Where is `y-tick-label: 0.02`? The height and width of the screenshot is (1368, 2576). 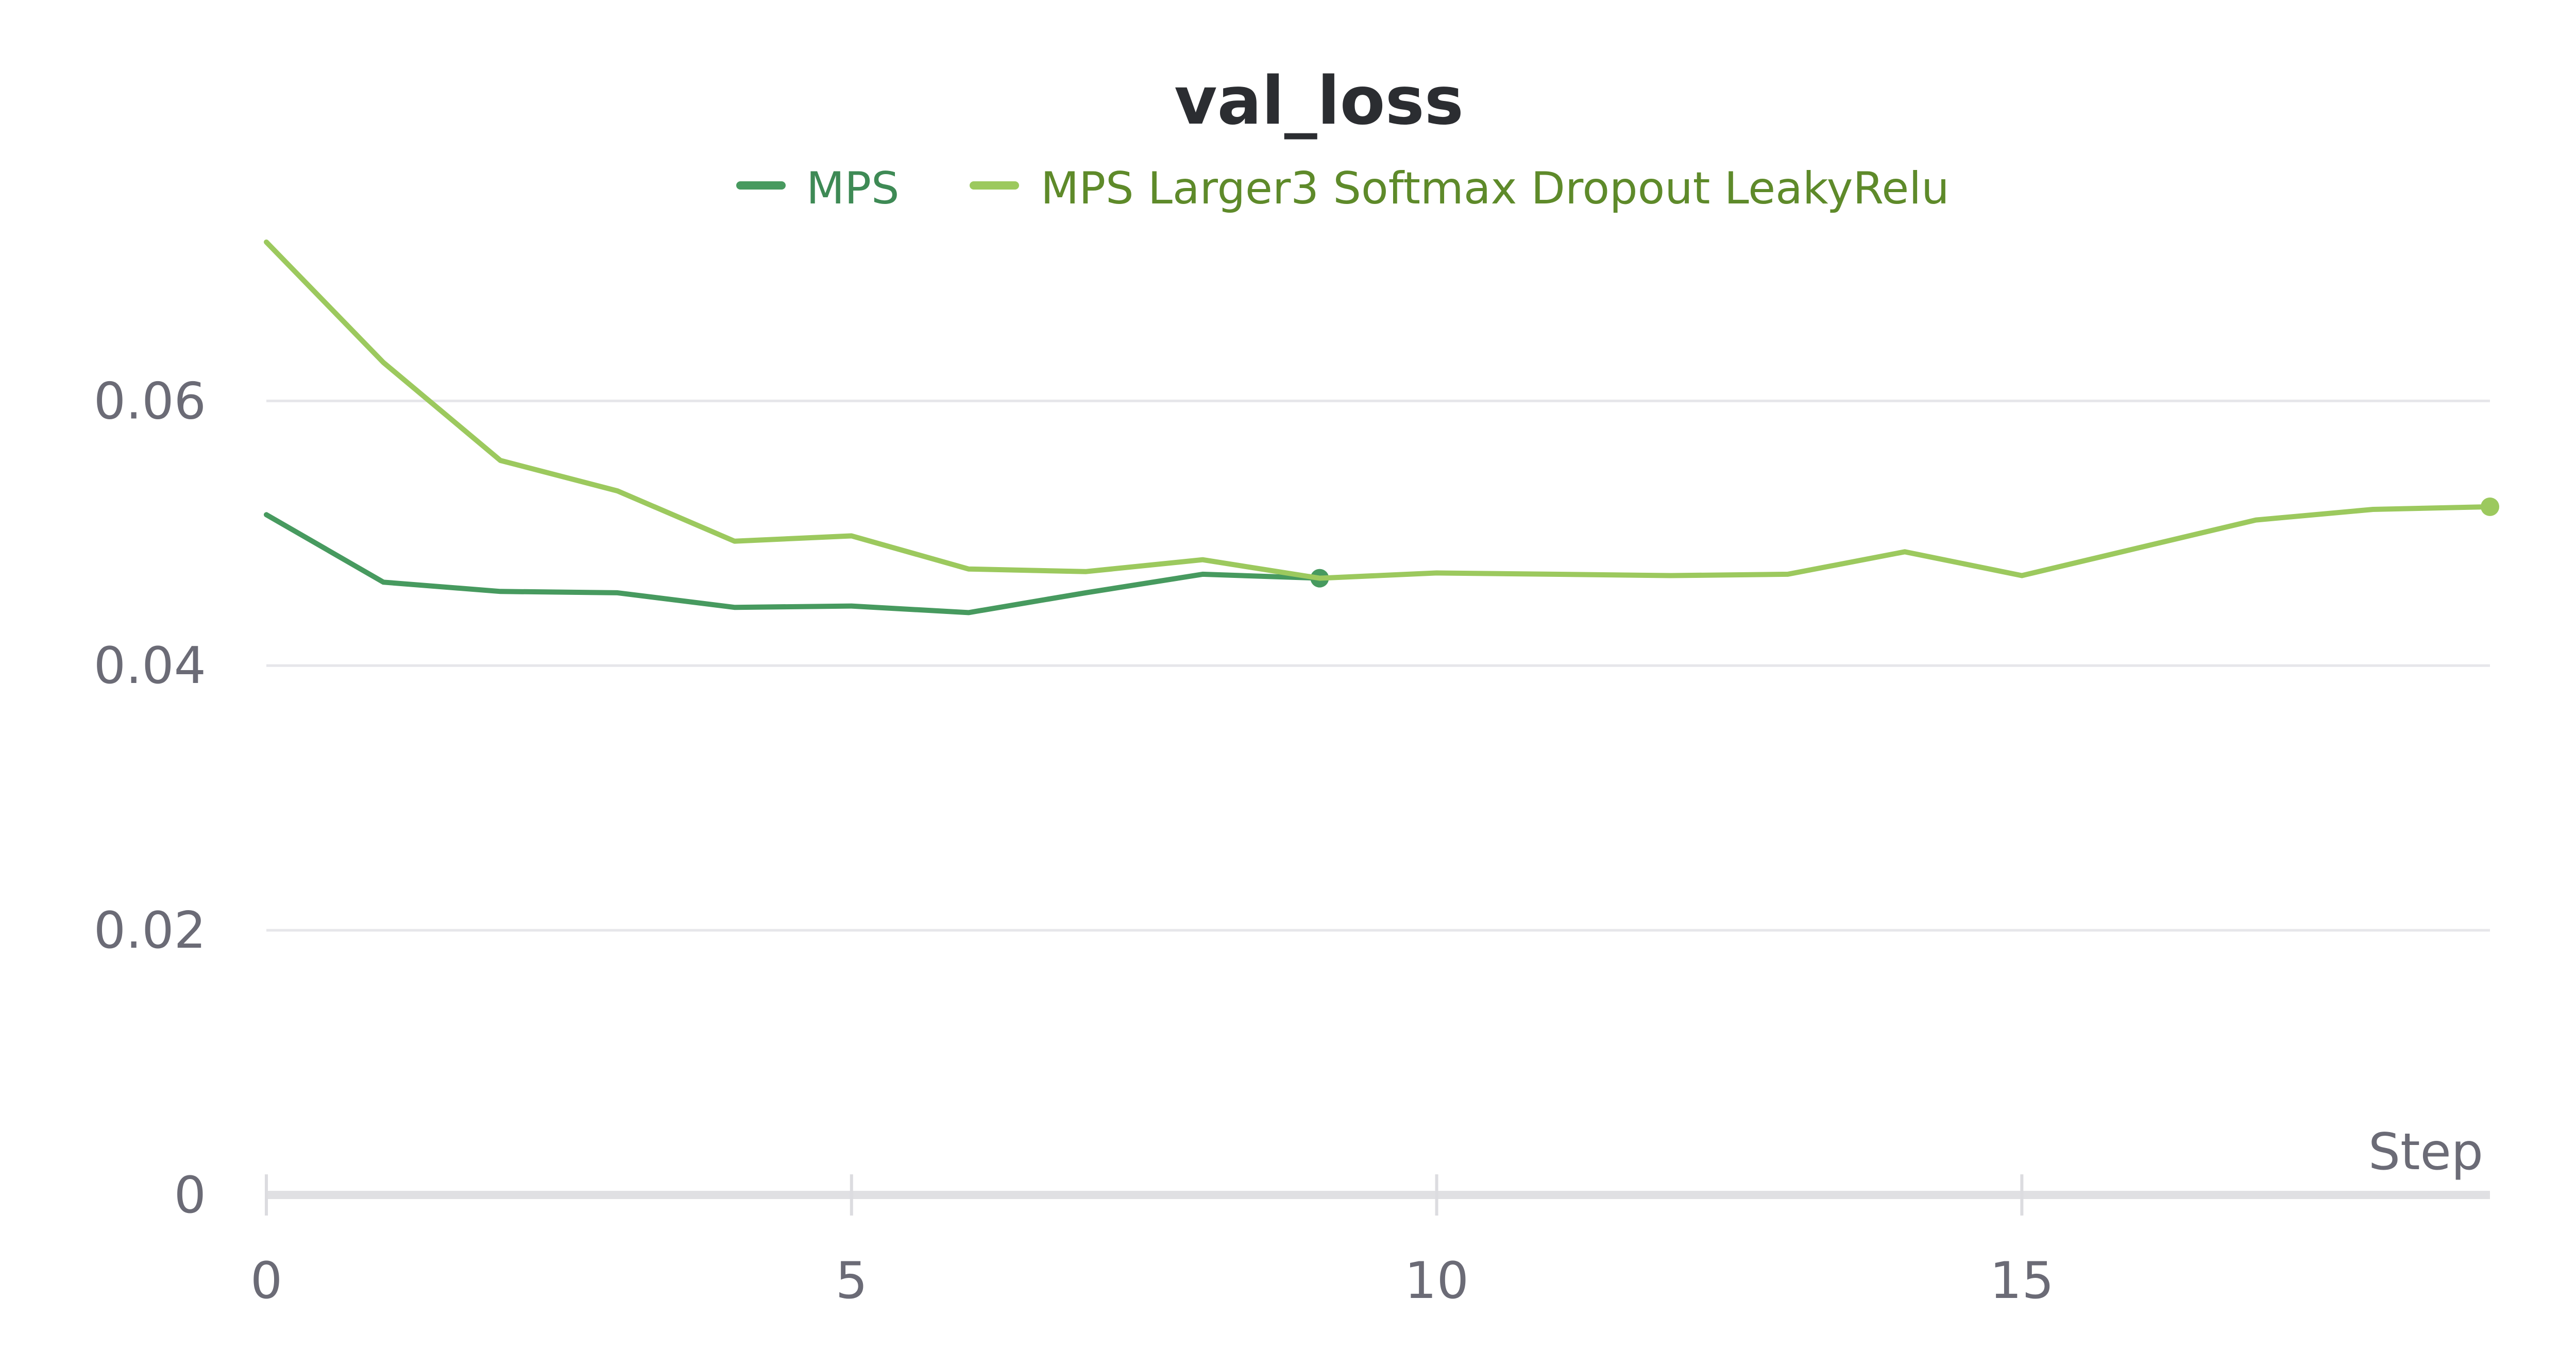 y-tick-label: 0.02 is located at coordinates (150, 930).